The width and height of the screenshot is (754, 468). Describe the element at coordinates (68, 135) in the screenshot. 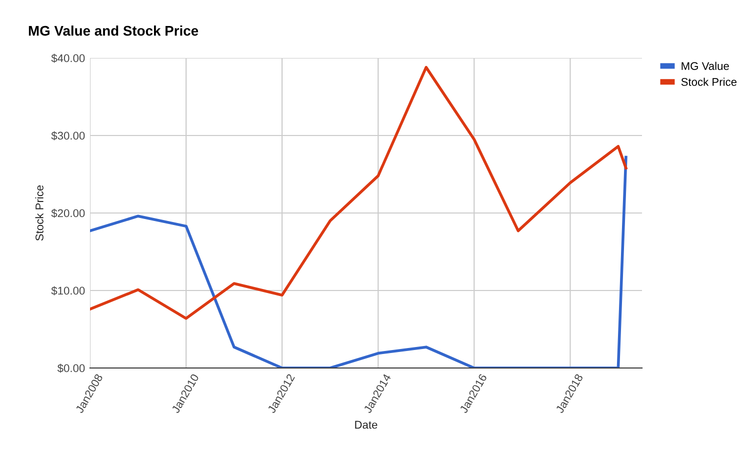

I see `y-tick-label: $30.00` at that location.